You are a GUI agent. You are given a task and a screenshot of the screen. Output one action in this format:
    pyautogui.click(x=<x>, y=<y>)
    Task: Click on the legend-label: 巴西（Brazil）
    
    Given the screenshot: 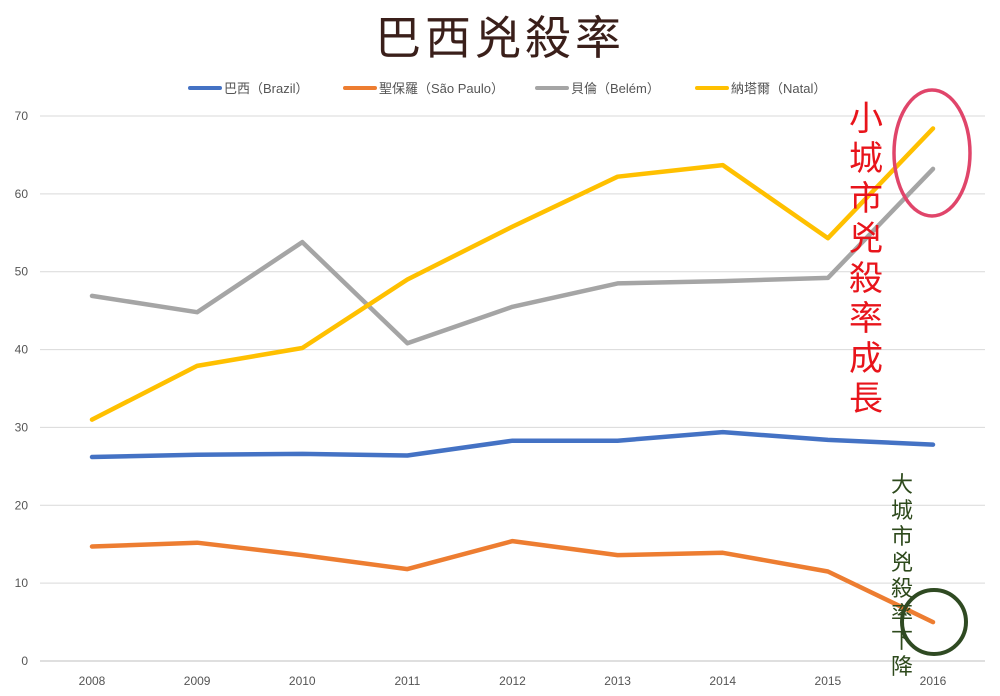 What is the action you would take?
    pyautogui.click(x=266, y=88)
    